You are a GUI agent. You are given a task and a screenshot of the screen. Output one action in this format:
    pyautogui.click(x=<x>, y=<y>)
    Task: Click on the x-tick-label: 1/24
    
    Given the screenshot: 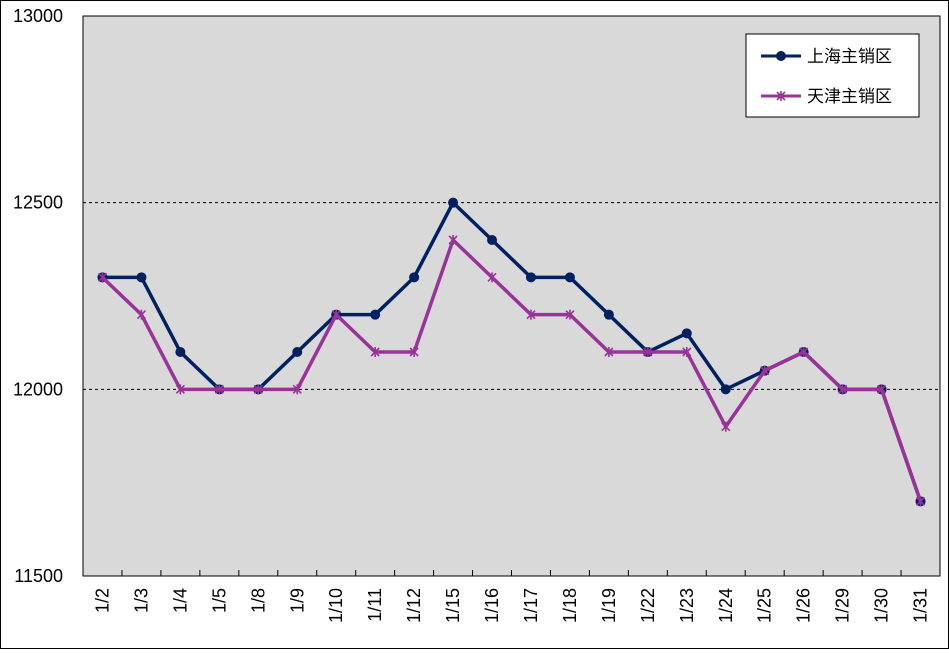 What is the action you would take?
    pyautogui.click(x=726, y=605)
    